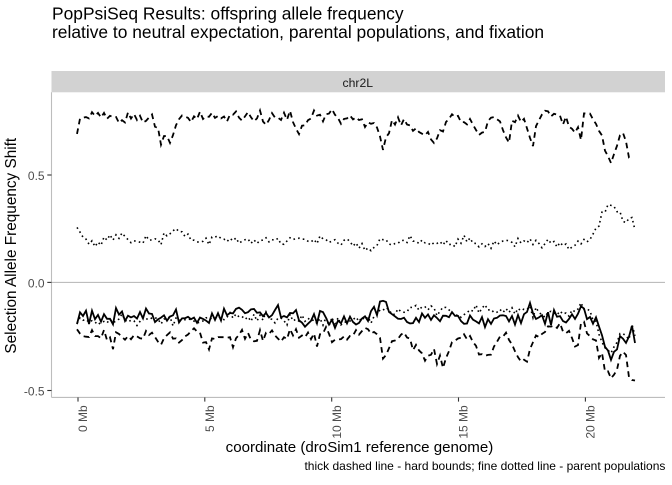 The height and width of the screenshot is (485, 672). What do you see at coordinates (360, 447) in the screenshot?
I see `svg-text:coordinate (droSim1 reference: coordinate (droSim1 reference genome)` at bounding box center [360, 447].